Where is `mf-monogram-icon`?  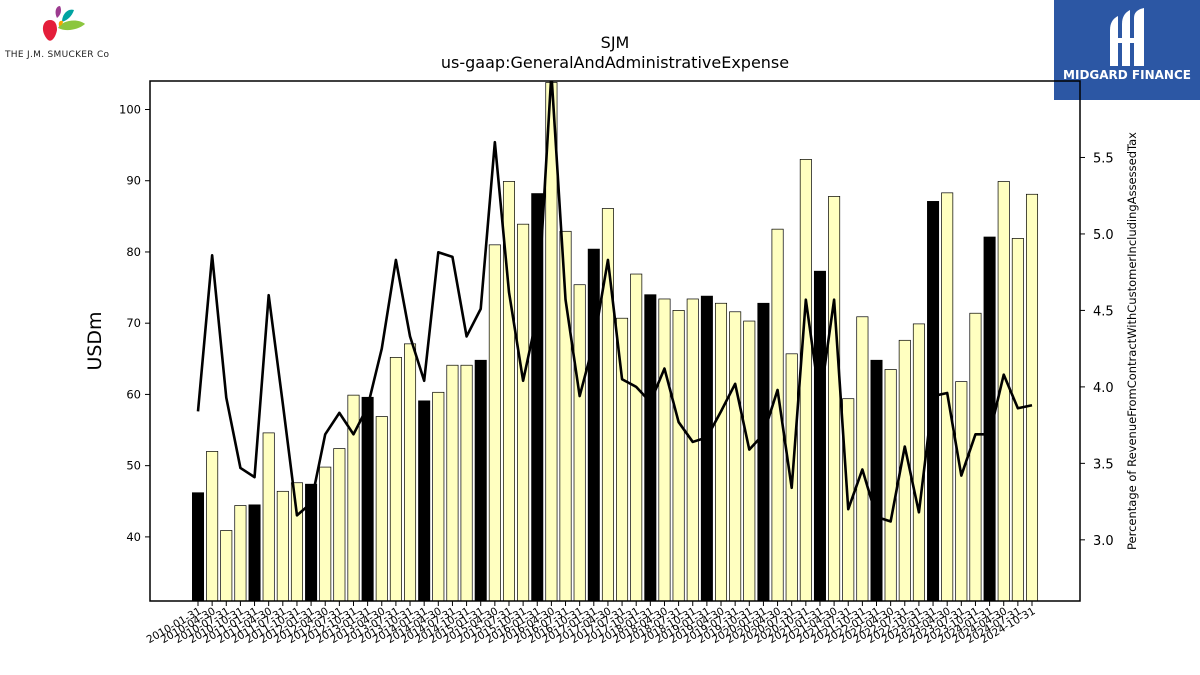 mf-monogram-icon is located at coordinates (1127, 37).